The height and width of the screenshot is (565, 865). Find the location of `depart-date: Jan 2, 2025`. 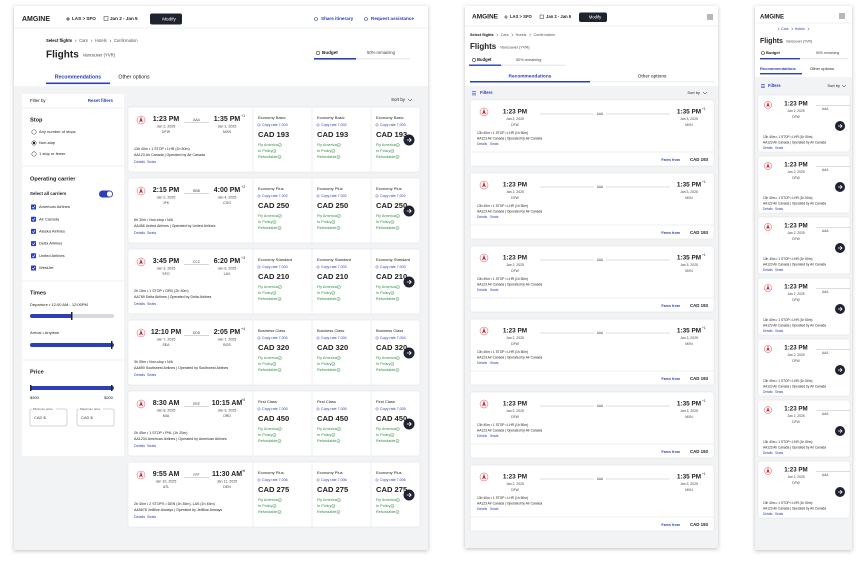

depart-date: Jan 2, 2025 is located at coordinates (166, 126).